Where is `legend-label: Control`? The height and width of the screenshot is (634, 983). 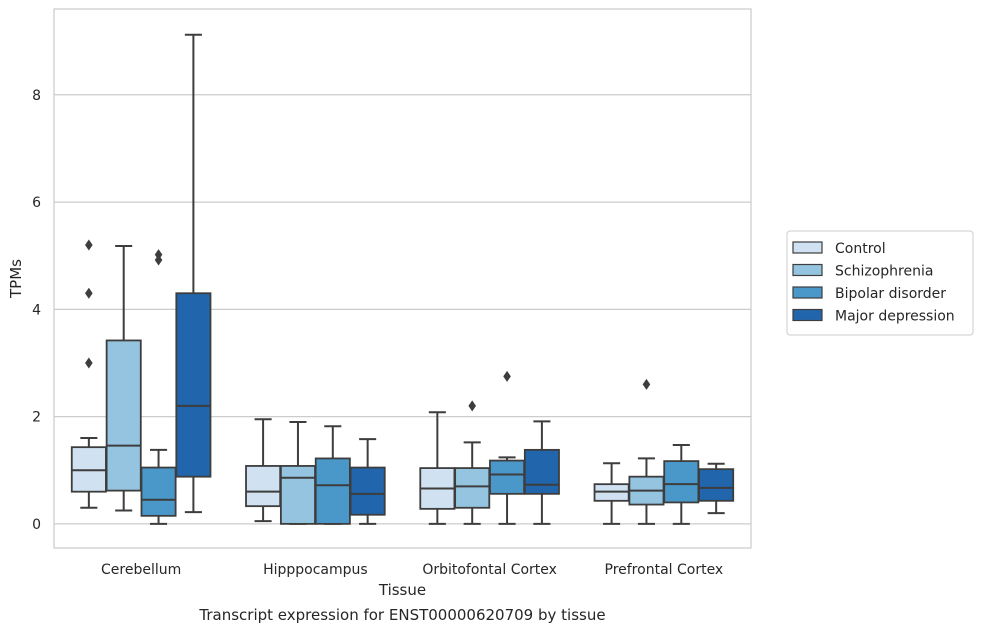 legend-label: Control is located at coordinates (860, 249).